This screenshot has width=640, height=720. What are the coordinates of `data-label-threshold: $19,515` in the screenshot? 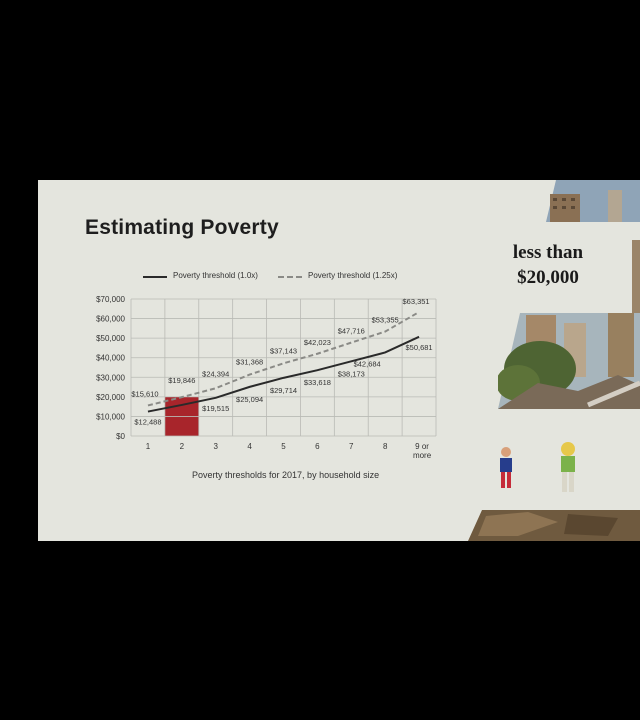 It's located at (215, 408).